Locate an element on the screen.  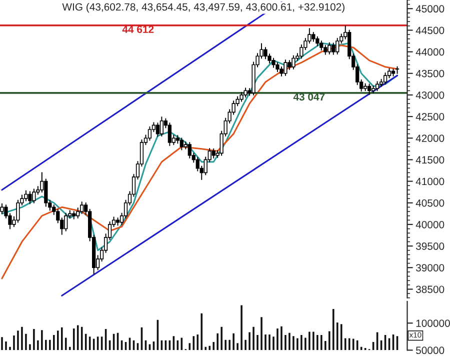
ref-line-label: 43 047 is located at coordinates (309, 97).